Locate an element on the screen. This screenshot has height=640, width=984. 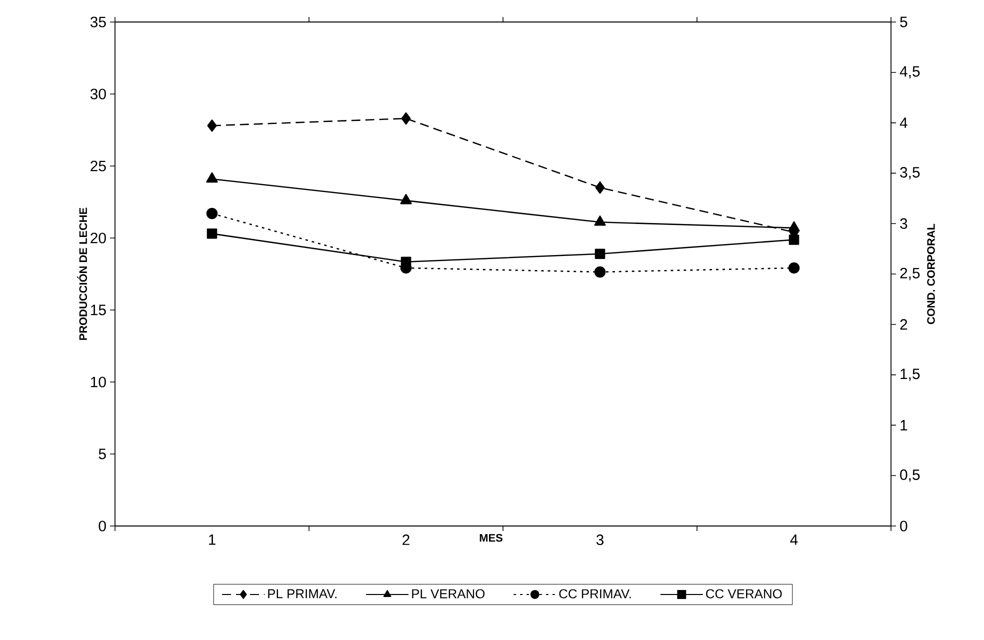
y-tick-label: 30 is located at coordinates (98, 94).